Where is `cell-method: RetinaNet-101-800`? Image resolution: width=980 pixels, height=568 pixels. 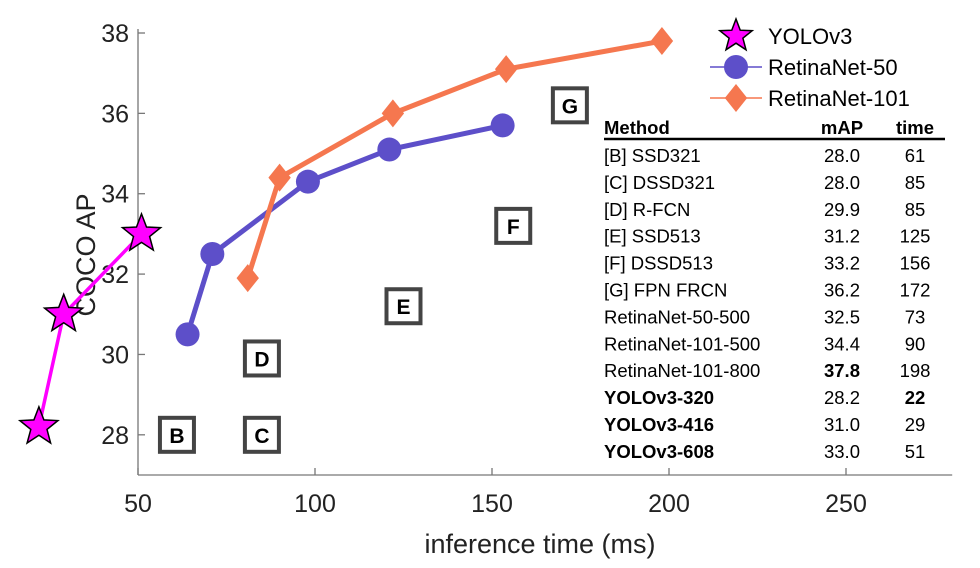 cell-method: RetinaNet-101-800 is located at coordinates (682, 370).